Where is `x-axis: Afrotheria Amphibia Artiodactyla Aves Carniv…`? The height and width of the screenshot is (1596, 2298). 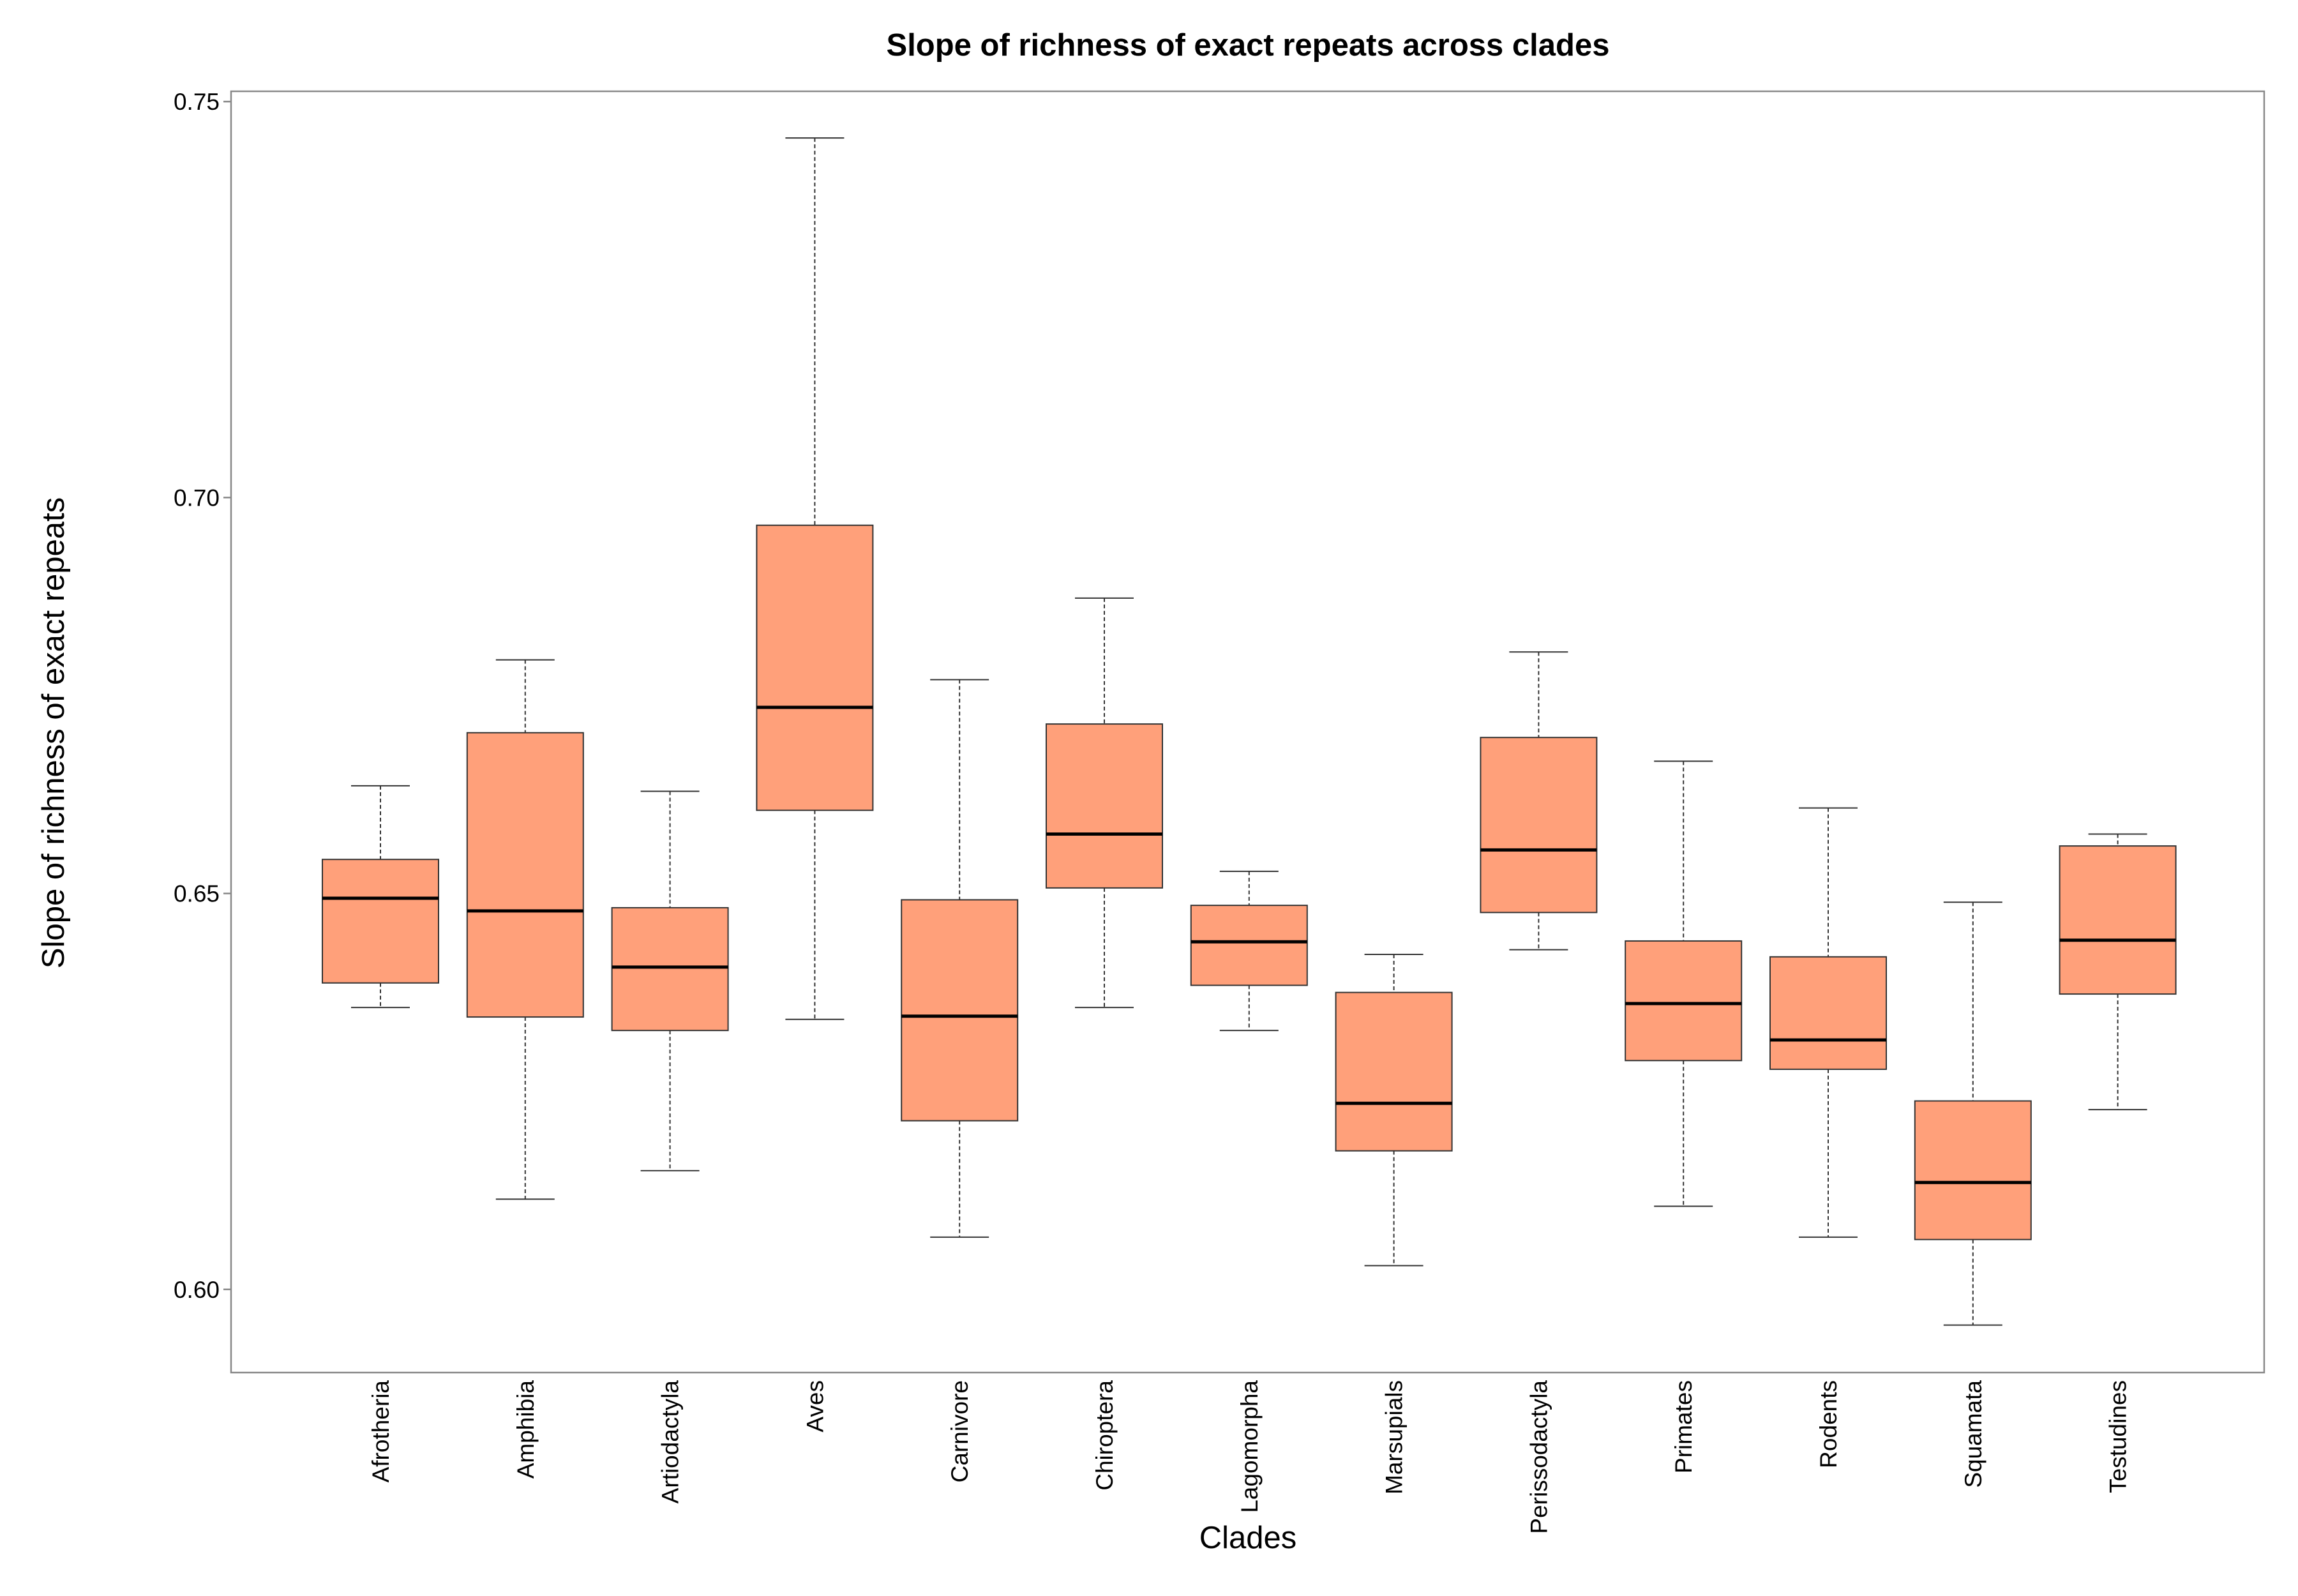 x-axis: Afrotheria Amphibia Artiodactyla Aves Carniv… is located at coordinates (1249, 1457).